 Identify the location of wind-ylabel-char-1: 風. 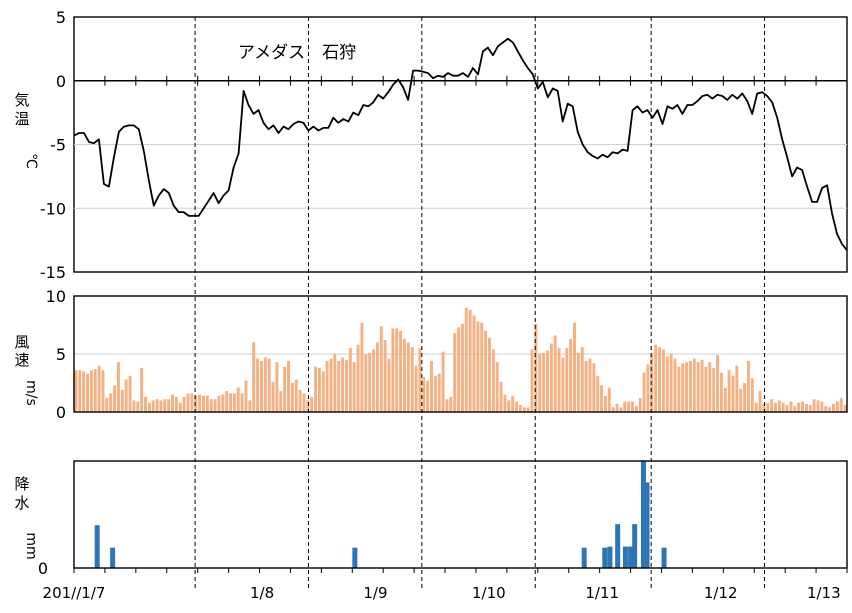
(21, 342).